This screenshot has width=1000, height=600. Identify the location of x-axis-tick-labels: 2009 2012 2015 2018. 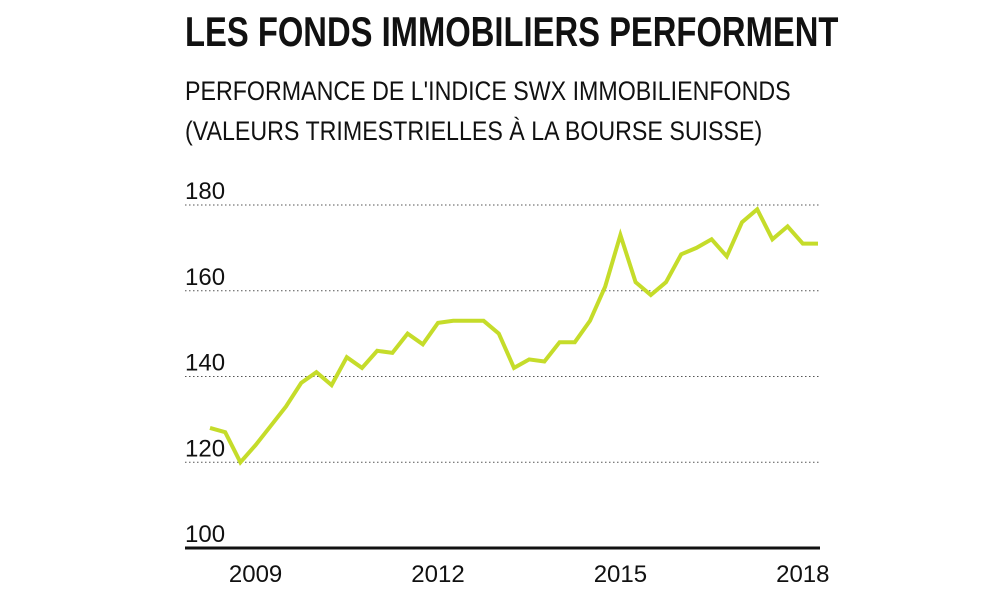
(529, 574).